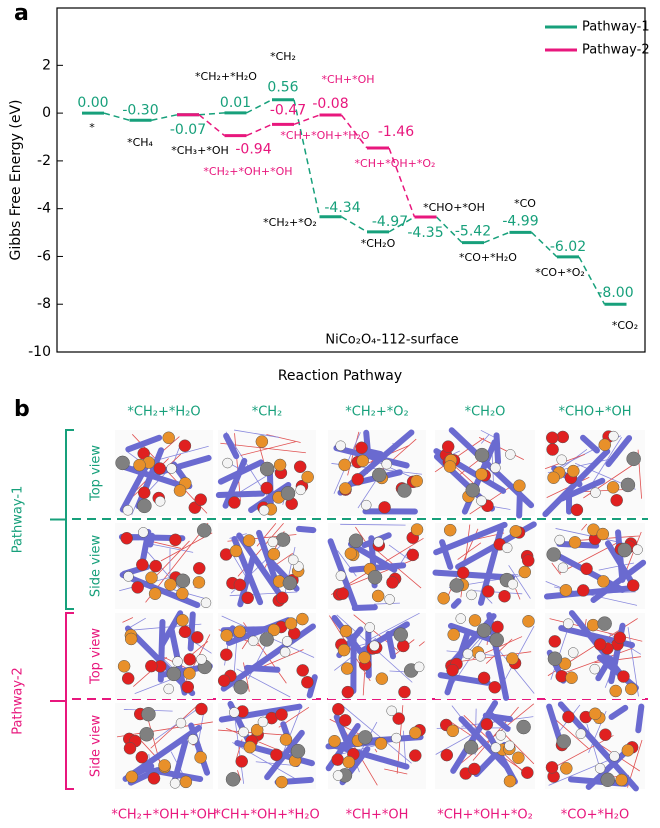 This screenshot has height=828, width=660. Describe the element at coordinates (22, 409) in the screenshot. I see `panel-label: b` at that location.